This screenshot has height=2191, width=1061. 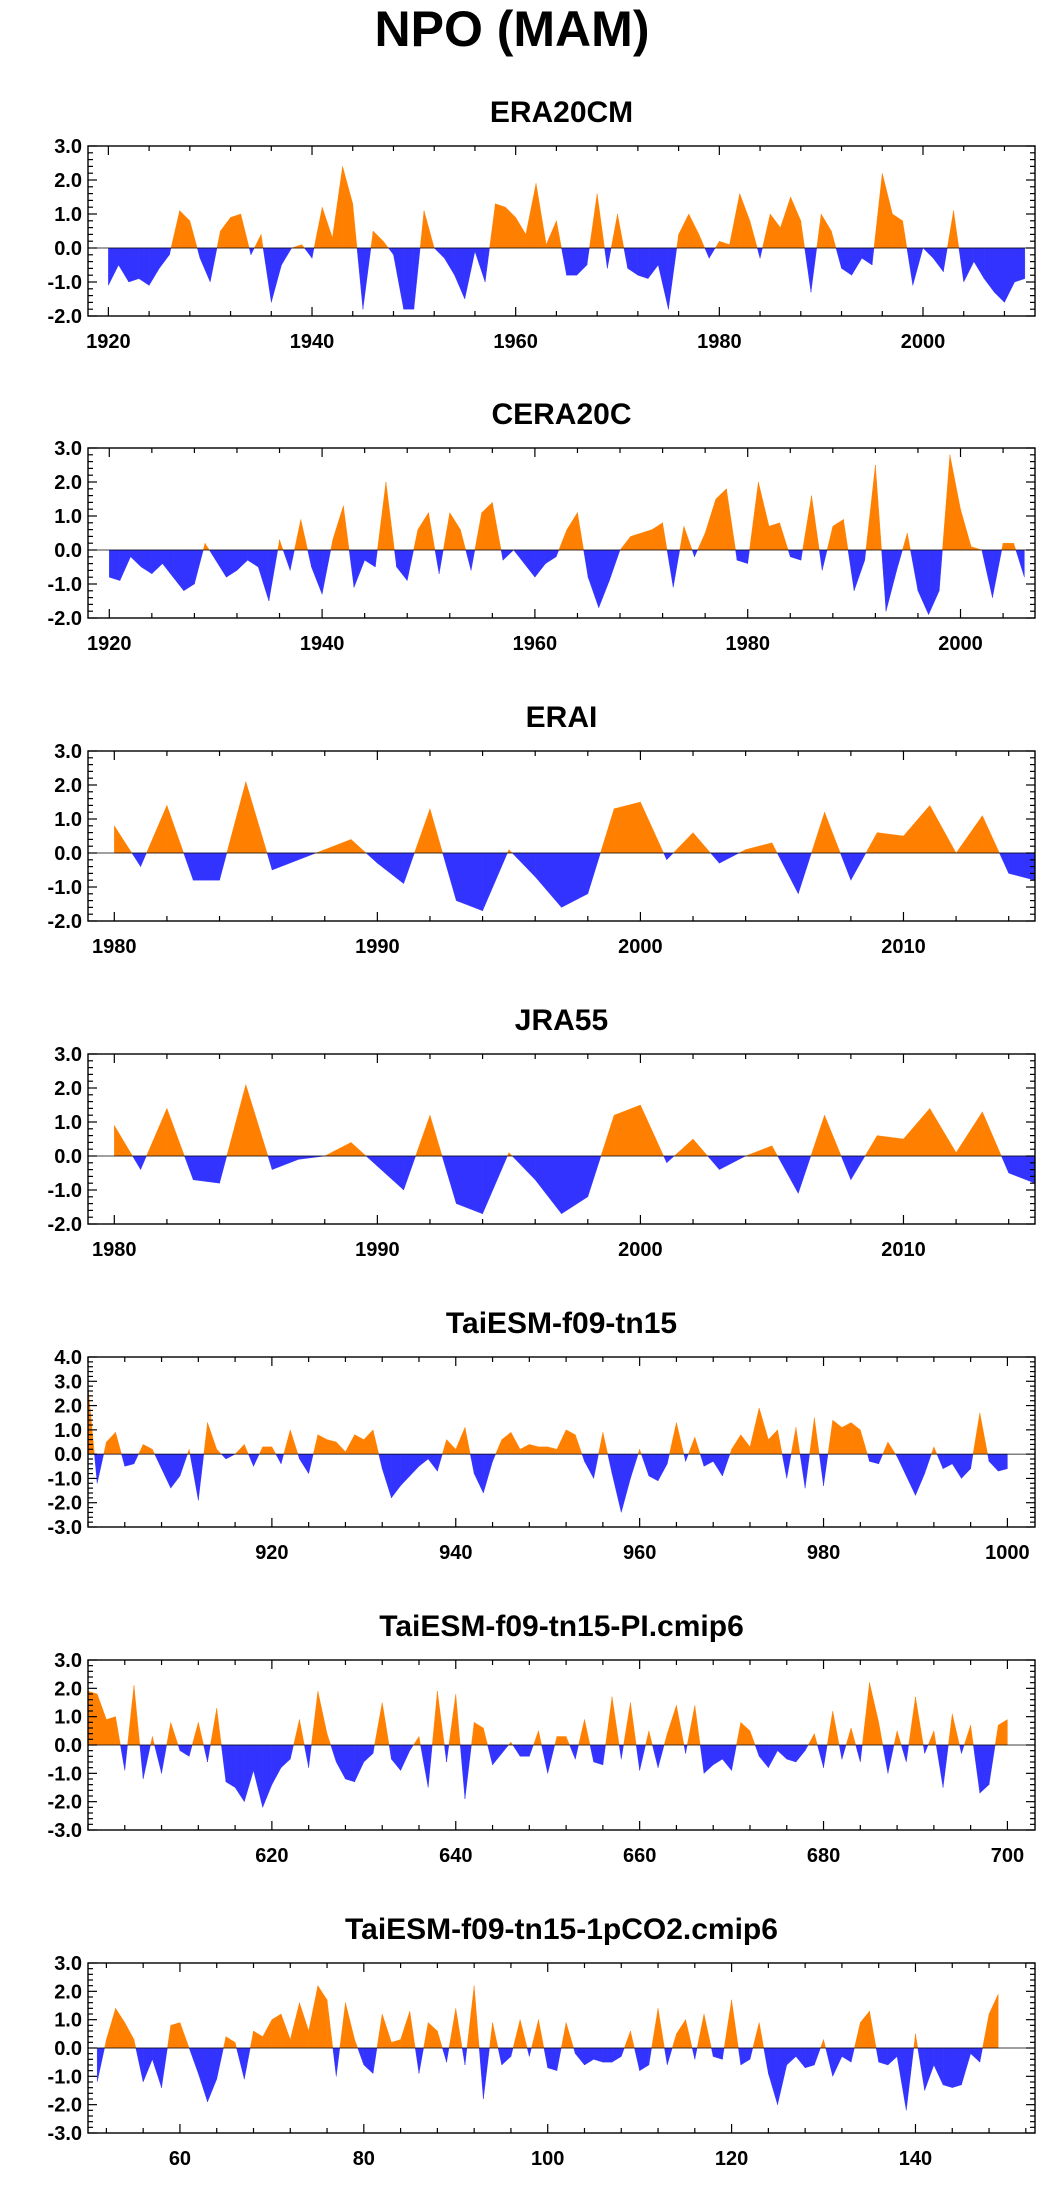 What do you see at coordinates (561, 2048) in the screenshot?
I see `axis-ticks` at bounding box center [561, 2048].